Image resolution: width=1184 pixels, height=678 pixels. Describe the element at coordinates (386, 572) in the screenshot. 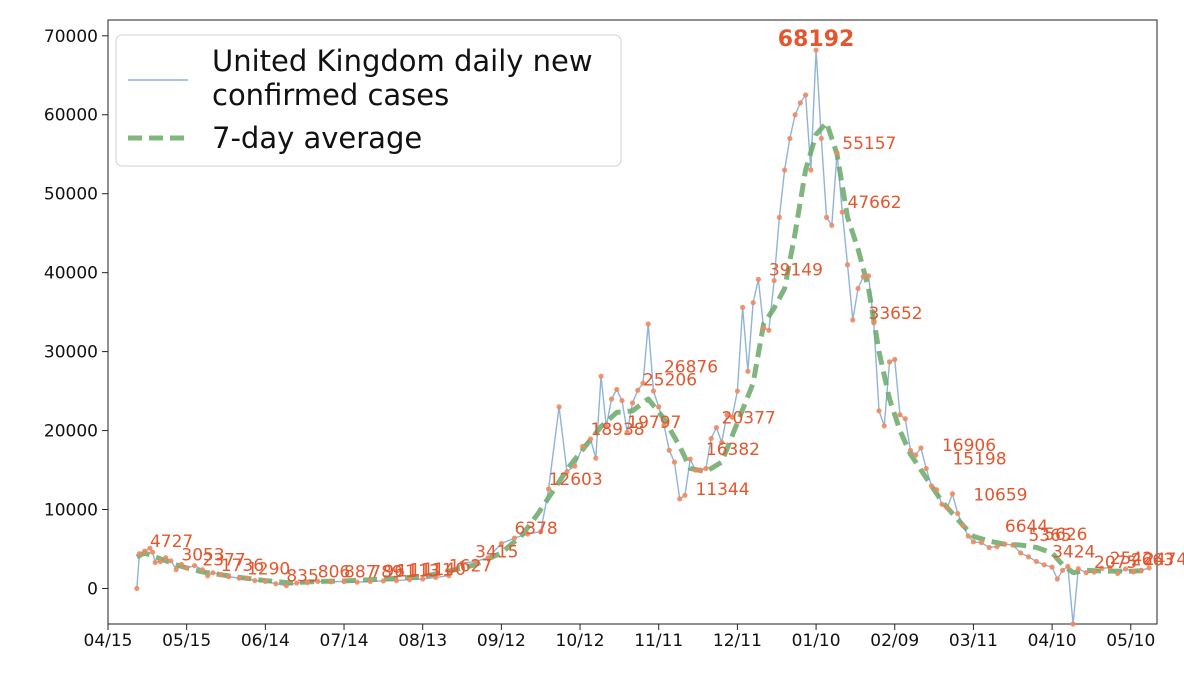

I see `data-label: 789` at that location.